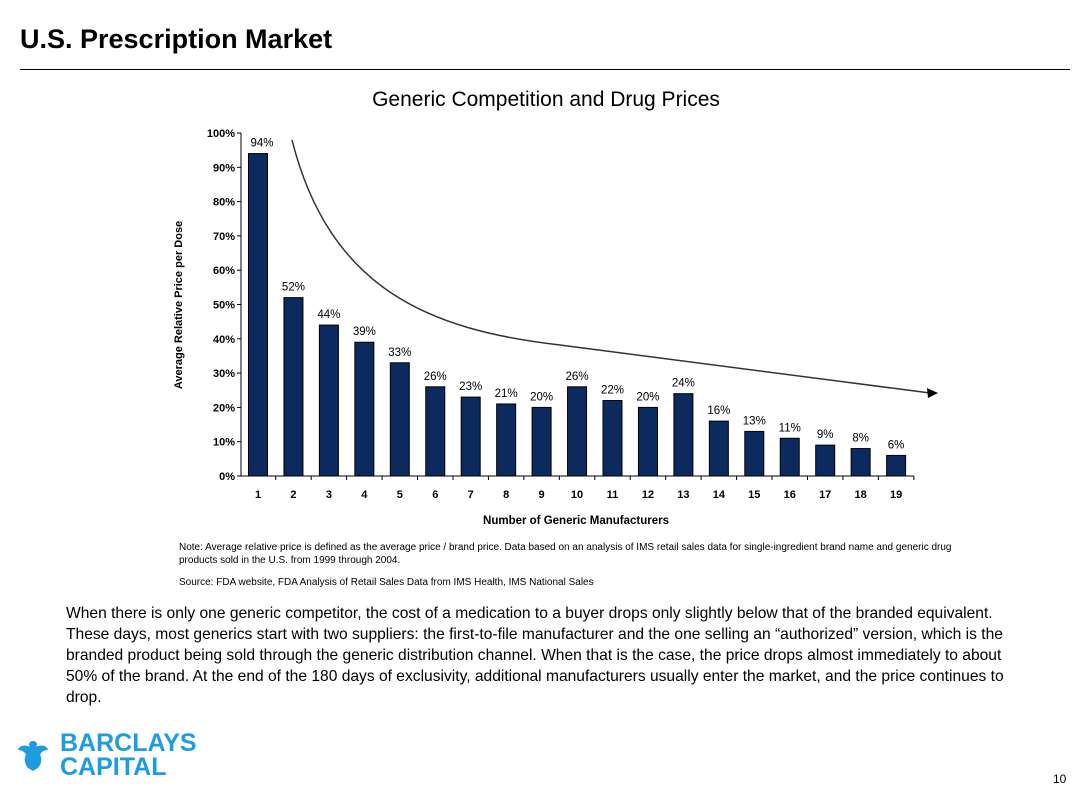  What do you see at coordinates (224, 306) in the screenshot?
I see `y-tick-label: 50%` at bounding box center [224, 306].